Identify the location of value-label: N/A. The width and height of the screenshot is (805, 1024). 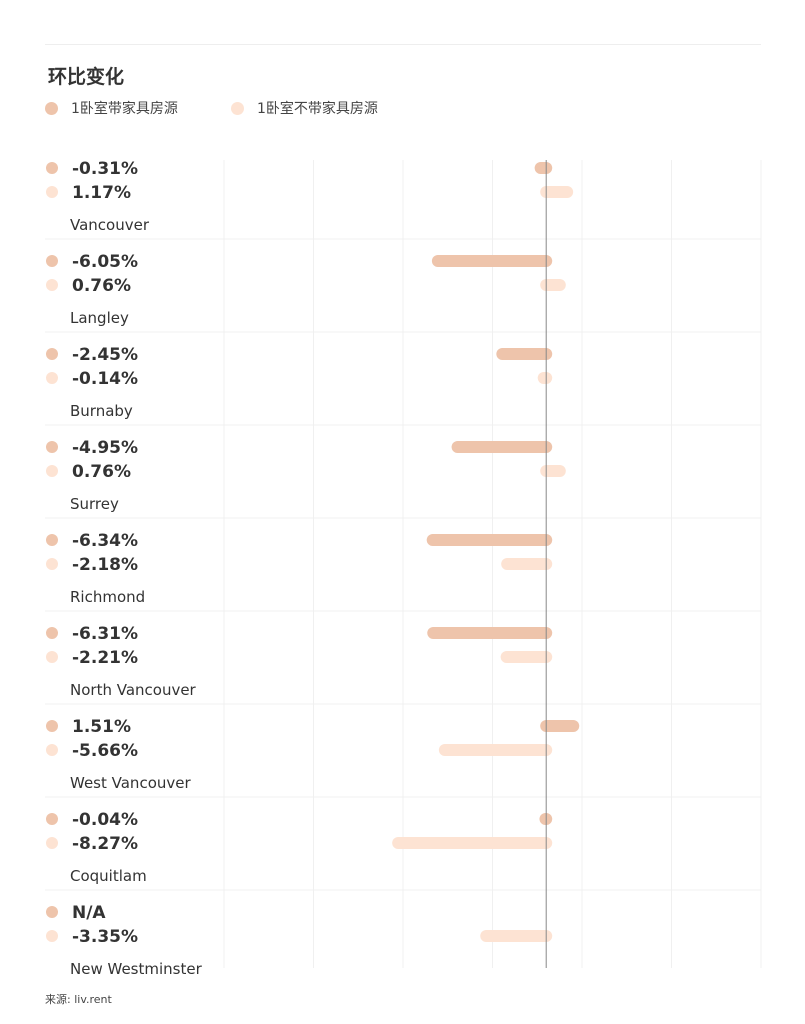
(89, 913).